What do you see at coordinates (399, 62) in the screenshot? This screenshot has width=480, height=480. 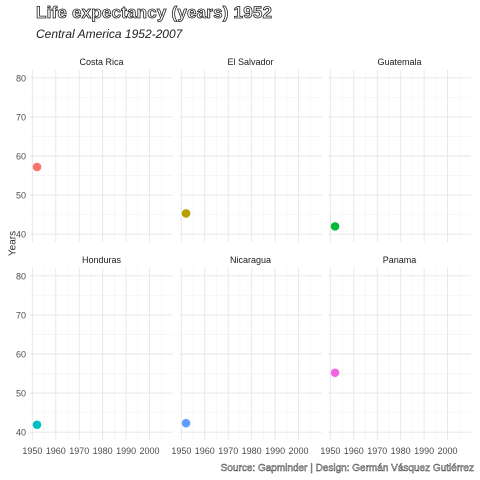 I see `facet-label: Guatemala` at bounding box center [399, 62].